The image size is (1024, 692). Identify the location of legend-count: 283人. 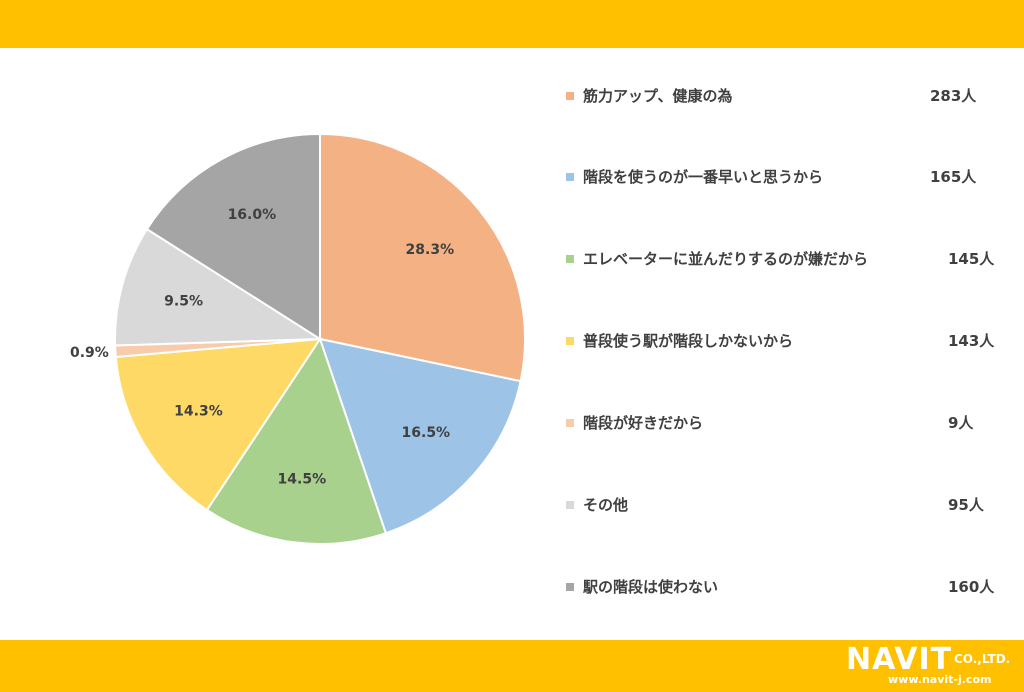
(953, 96).